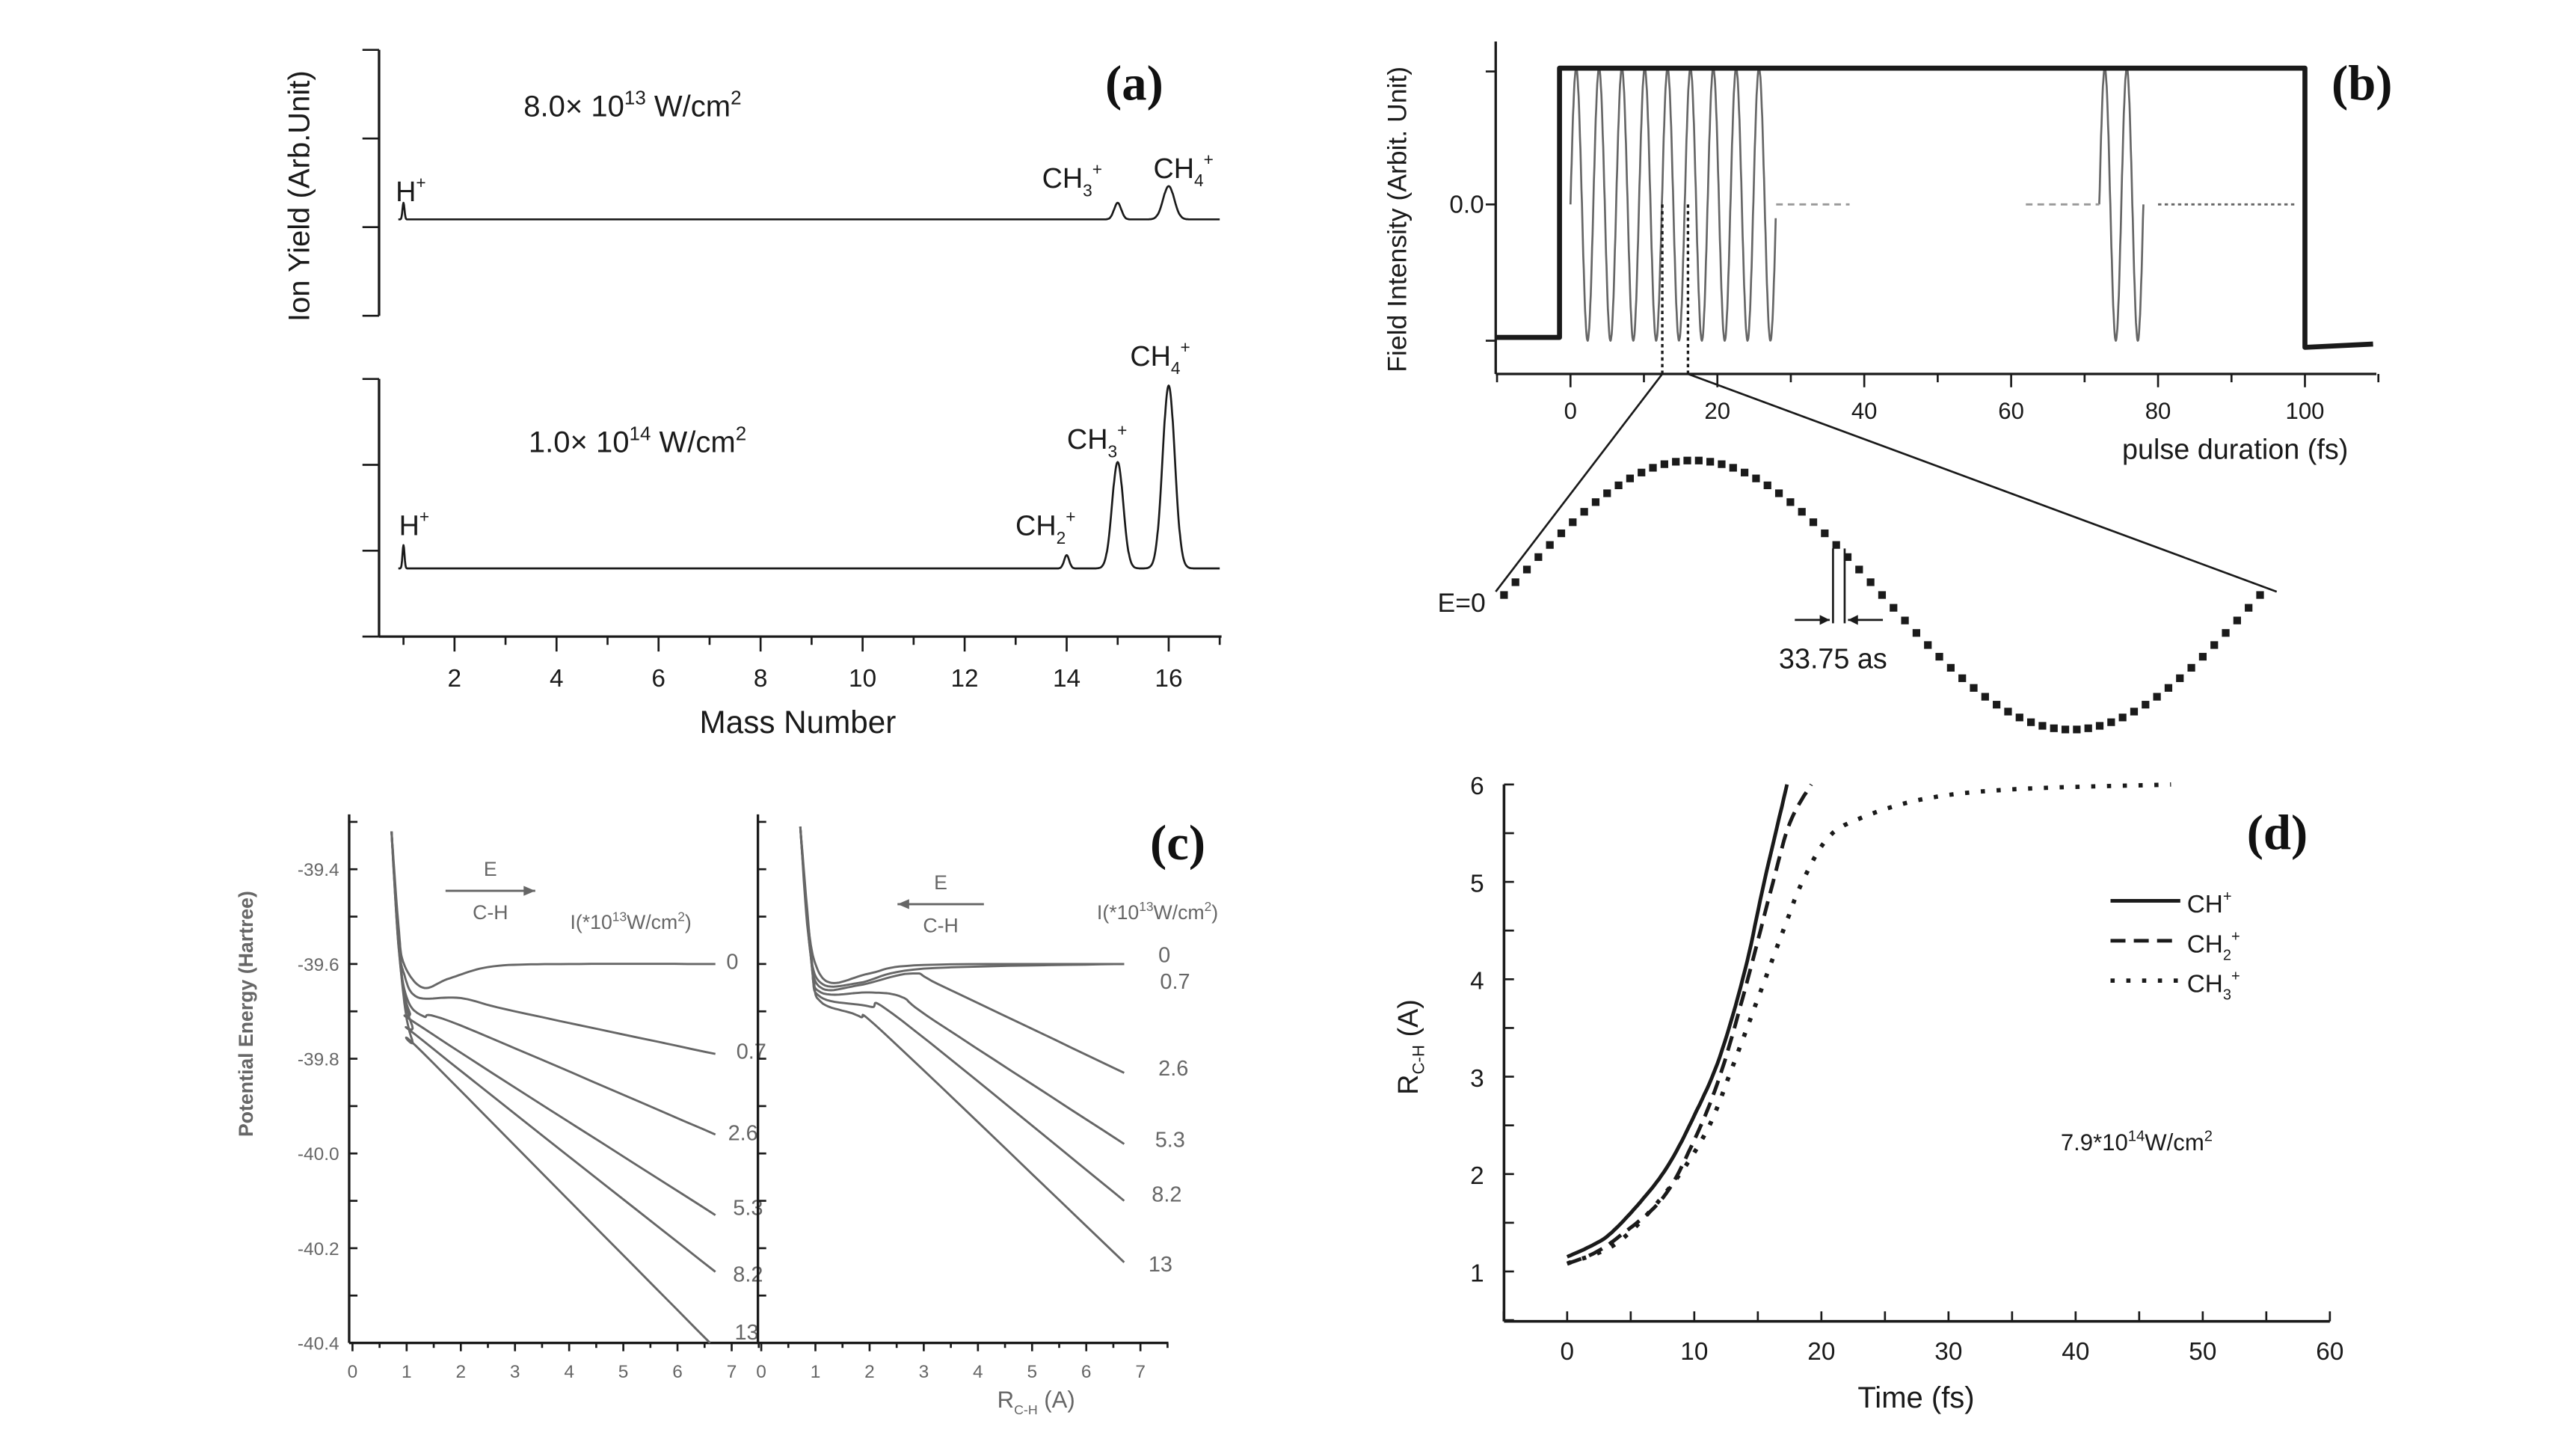  I want to click on curve-label: 8.2, so click(1166, 1195).